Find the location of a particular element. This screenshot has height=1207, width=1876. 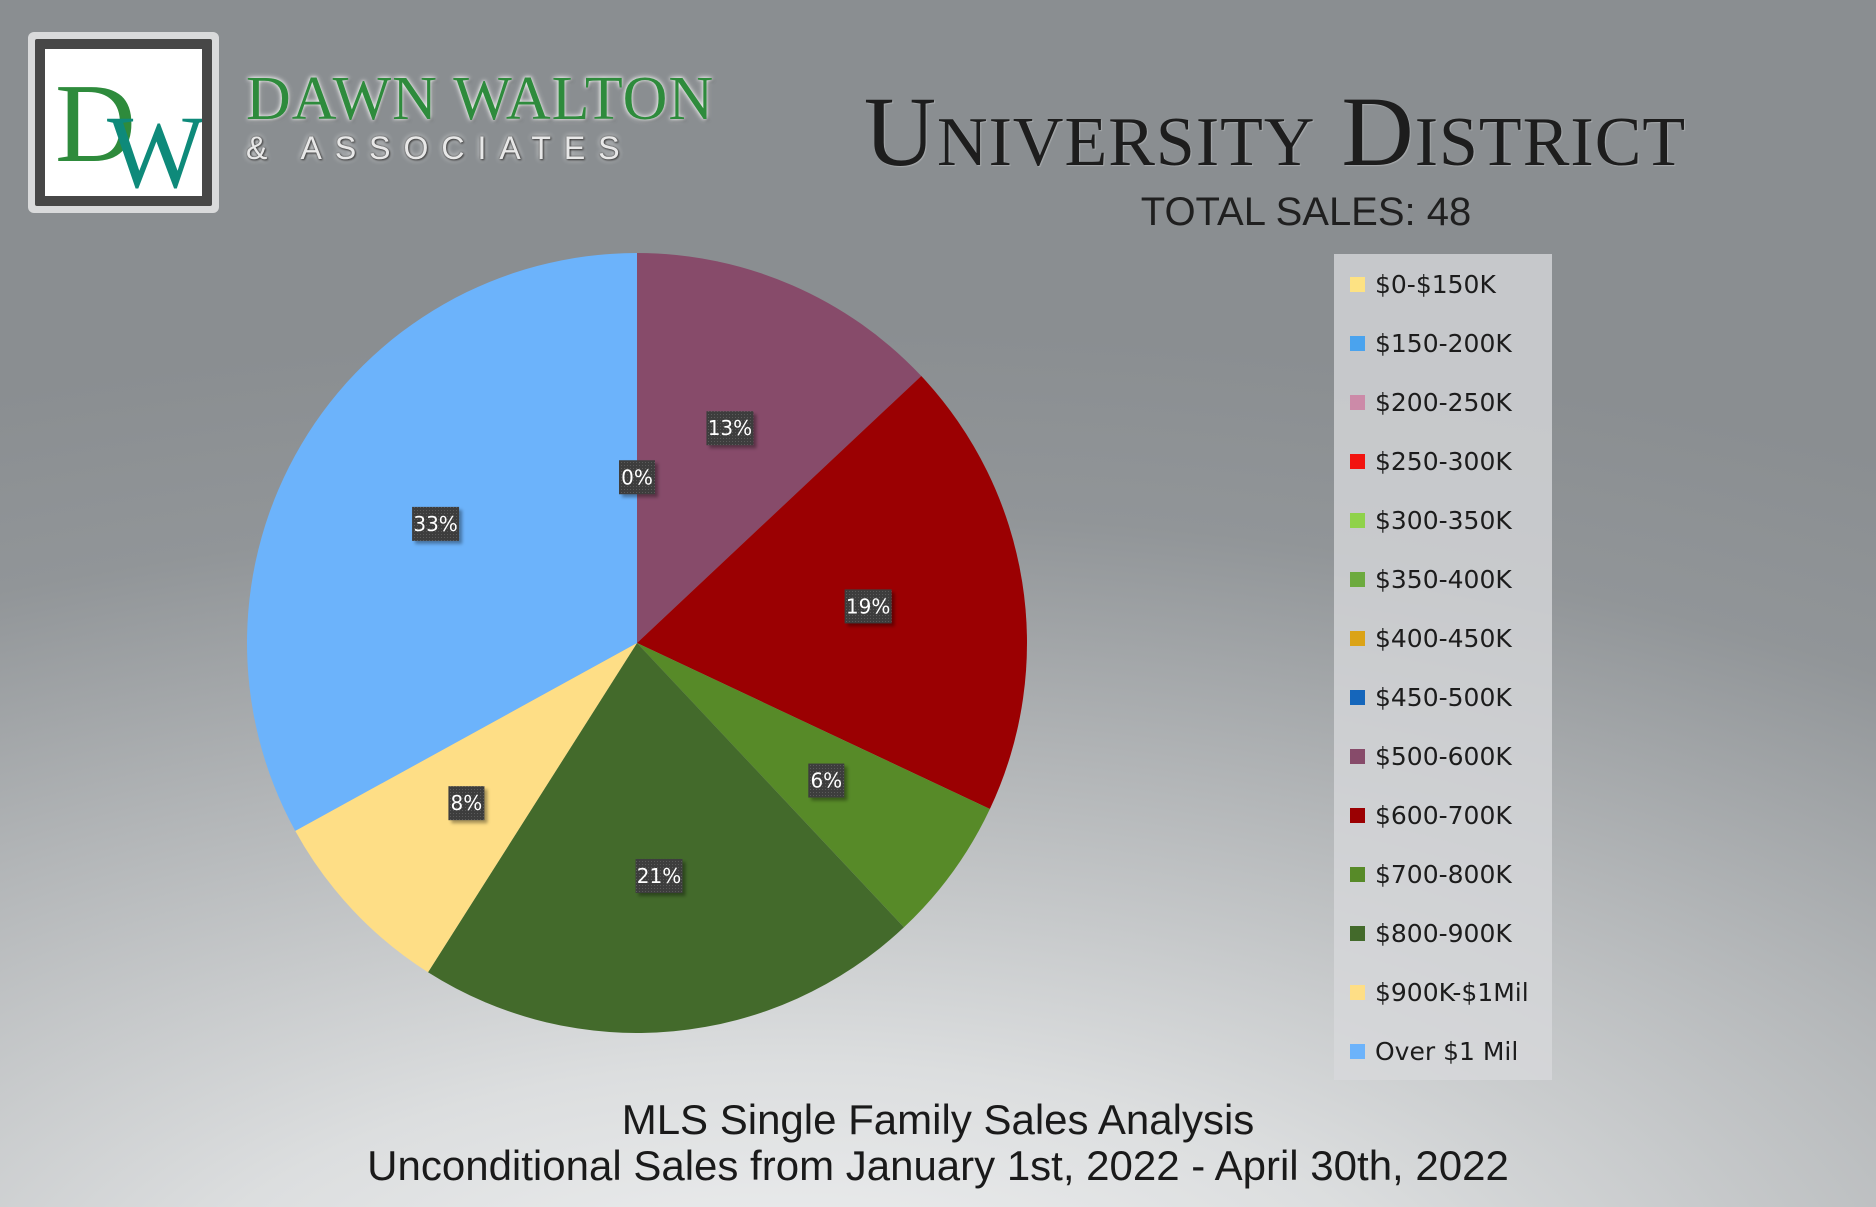

legend-item-300-350k: $300-350K is located at coordinates (1431, 520).